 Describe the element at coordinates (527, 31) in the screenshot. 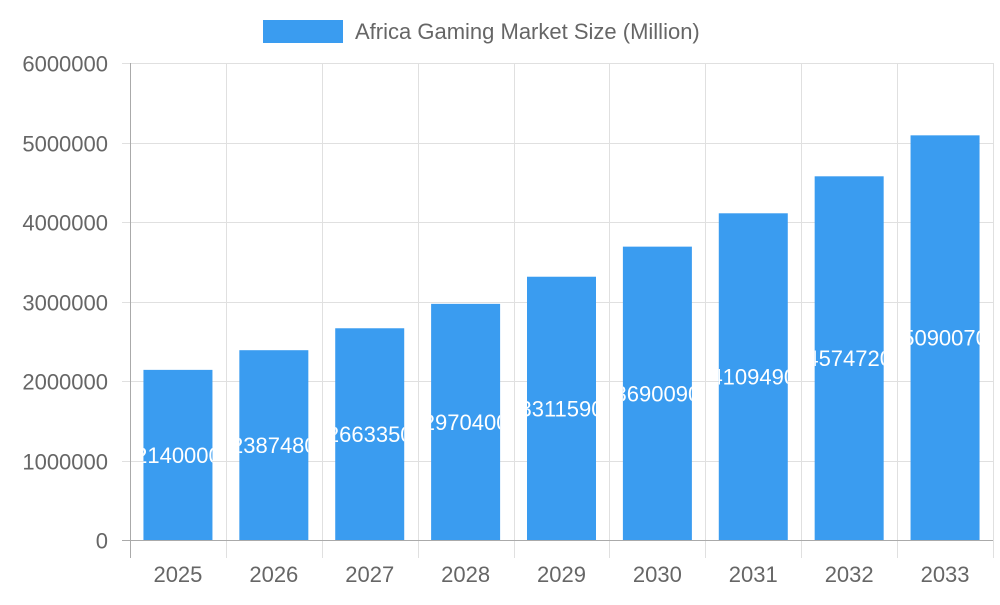

I see `legend-label: Africa Gaming Market Size (Million)` at that location.